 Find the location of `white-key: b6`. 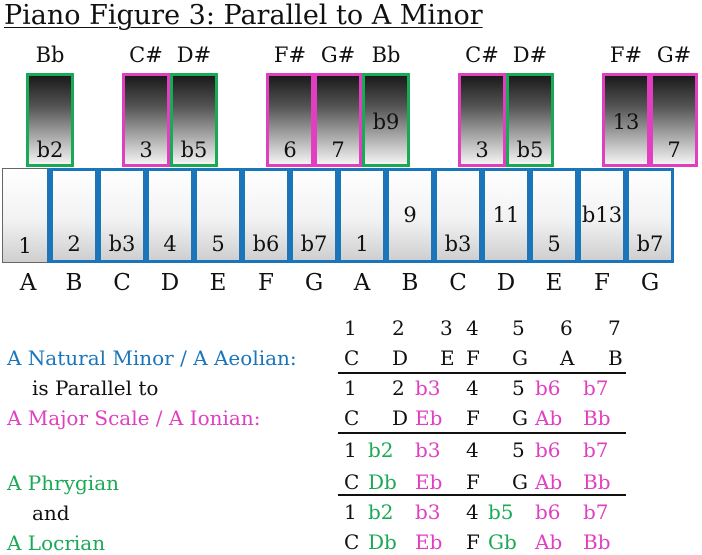

white-key: b6 is located at coordinates (266, 215).